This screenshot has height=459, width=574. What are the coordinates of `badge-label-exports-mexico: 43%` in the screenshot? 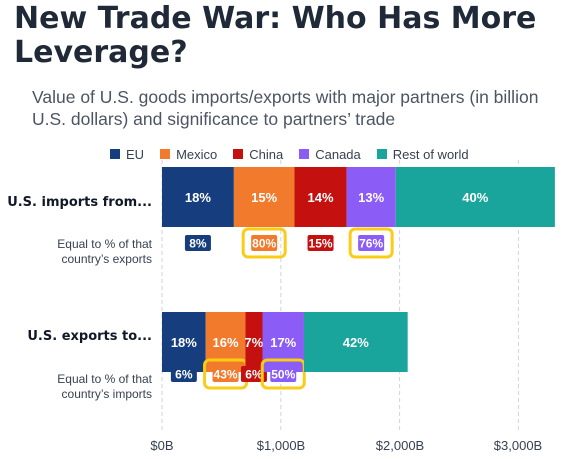 It's located at (226, 375).